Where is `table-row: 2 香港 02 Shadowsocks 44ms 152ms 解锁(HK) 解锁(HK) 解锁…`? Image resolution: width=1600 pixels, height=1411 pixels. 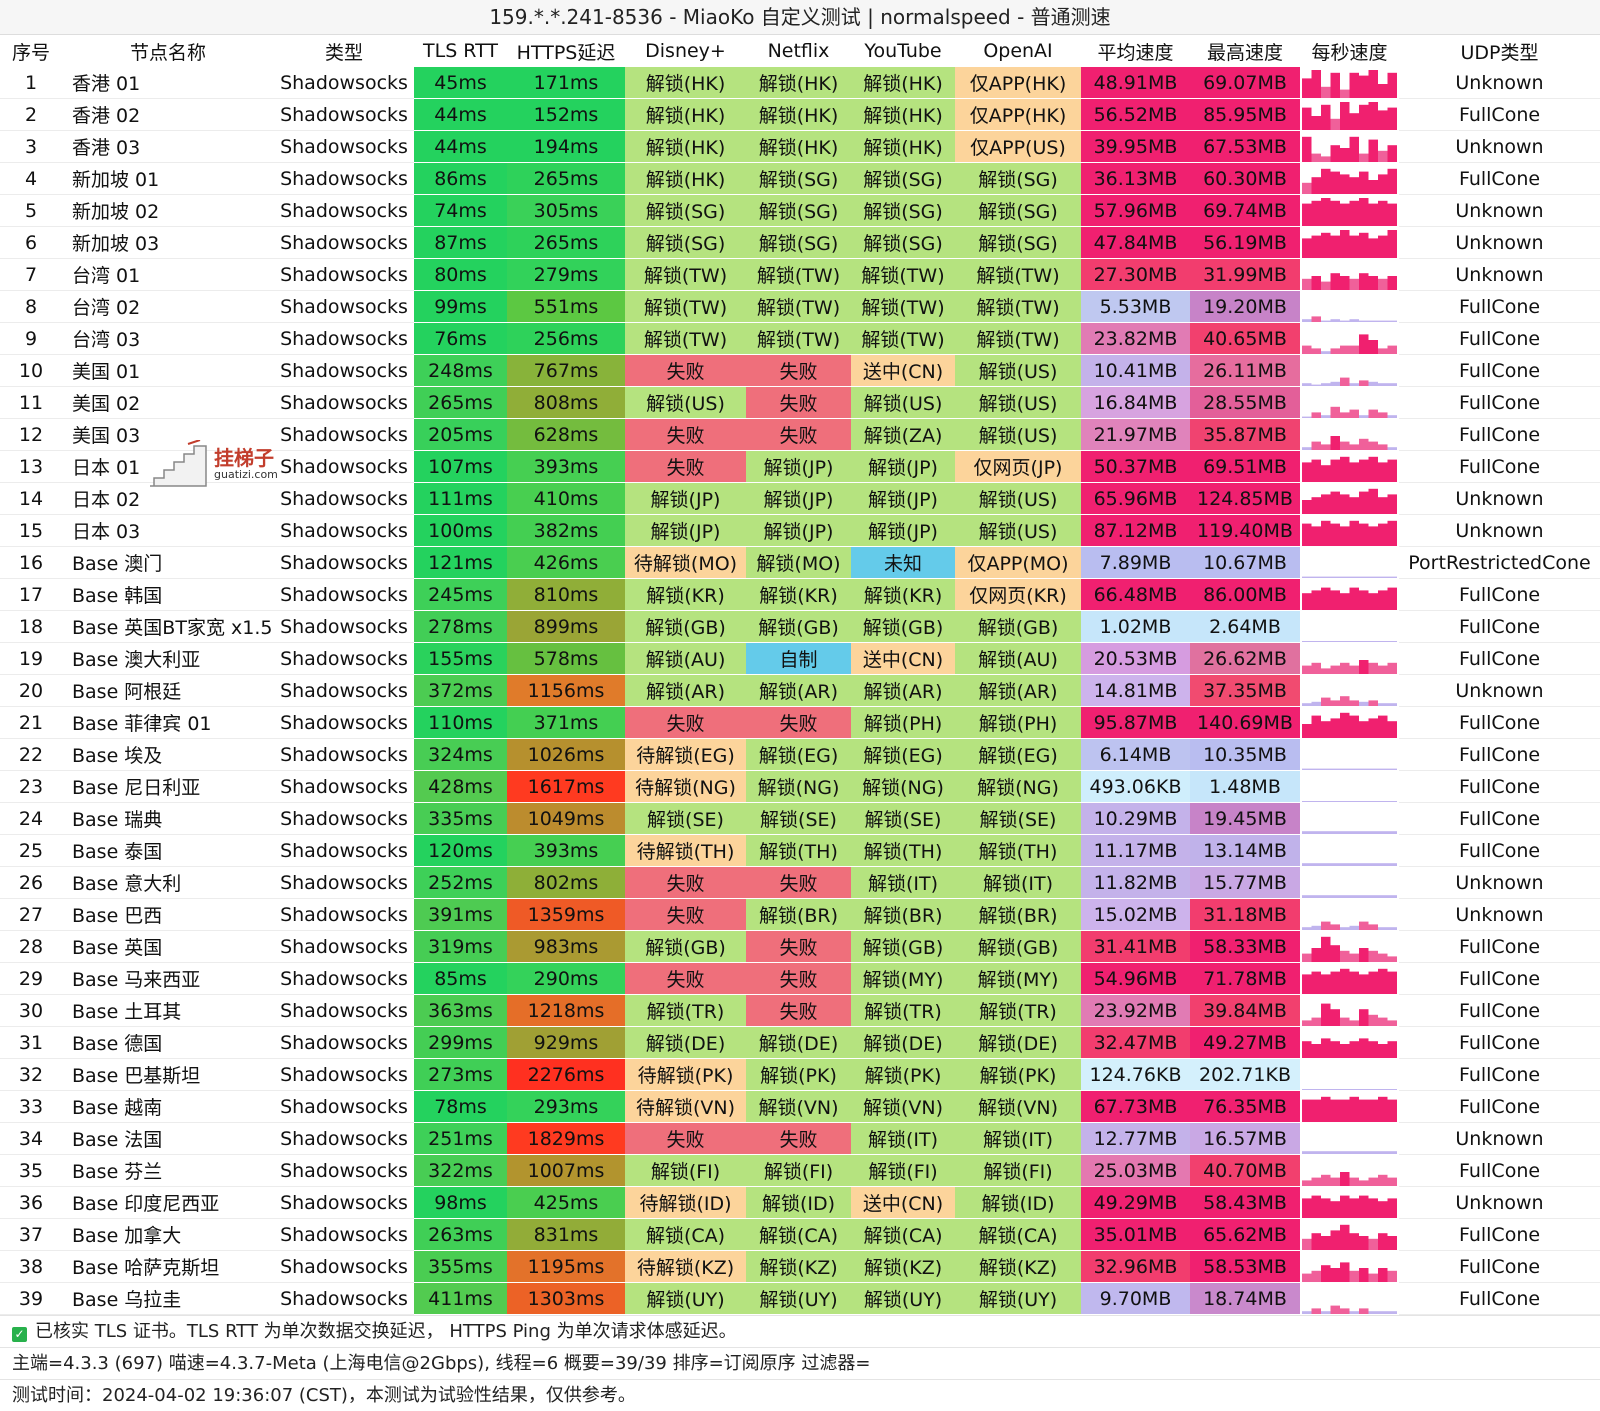
table-row: 2 香港 02 Shadowsocks 44ms 152ms 解锁(HK) 解锁(HK) 解锁… is located at coordinates (800, 114).